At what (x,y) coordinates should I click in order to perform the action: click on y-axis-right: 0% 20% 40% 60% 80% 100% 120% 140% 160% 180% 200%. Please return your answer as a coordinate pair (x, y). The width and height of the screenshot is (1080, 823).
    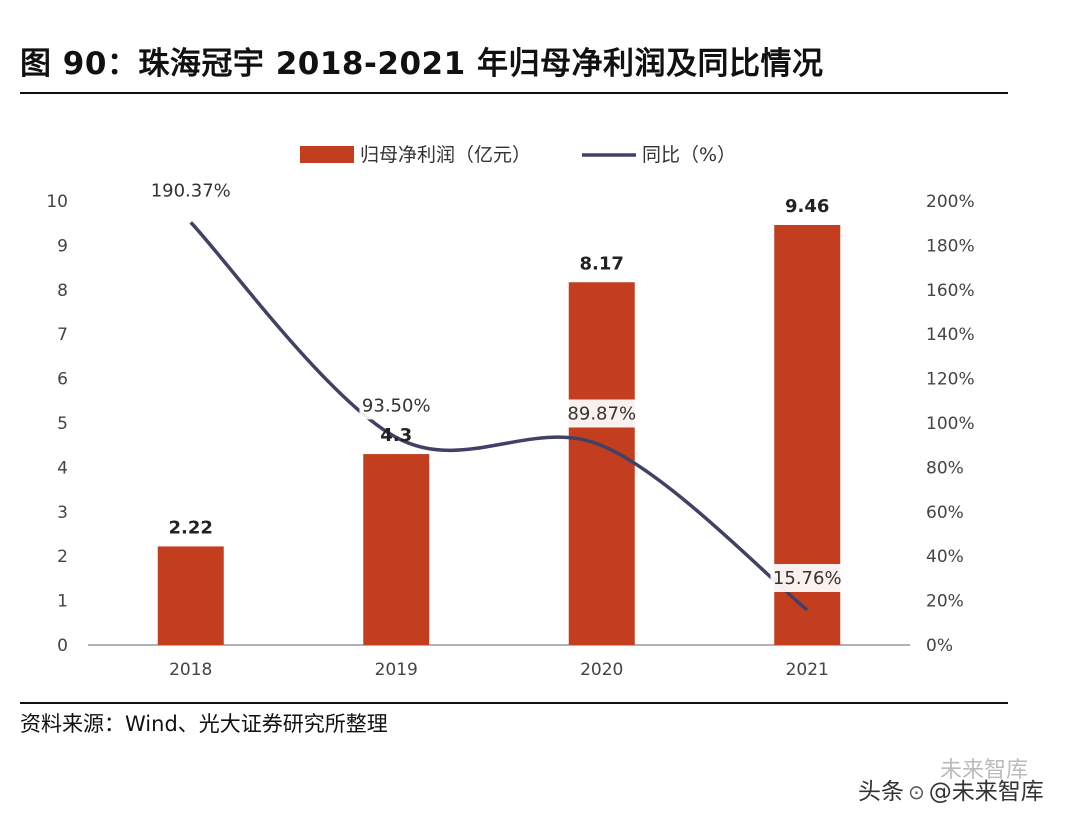
    Looking at the image, I should click on (950, 424).